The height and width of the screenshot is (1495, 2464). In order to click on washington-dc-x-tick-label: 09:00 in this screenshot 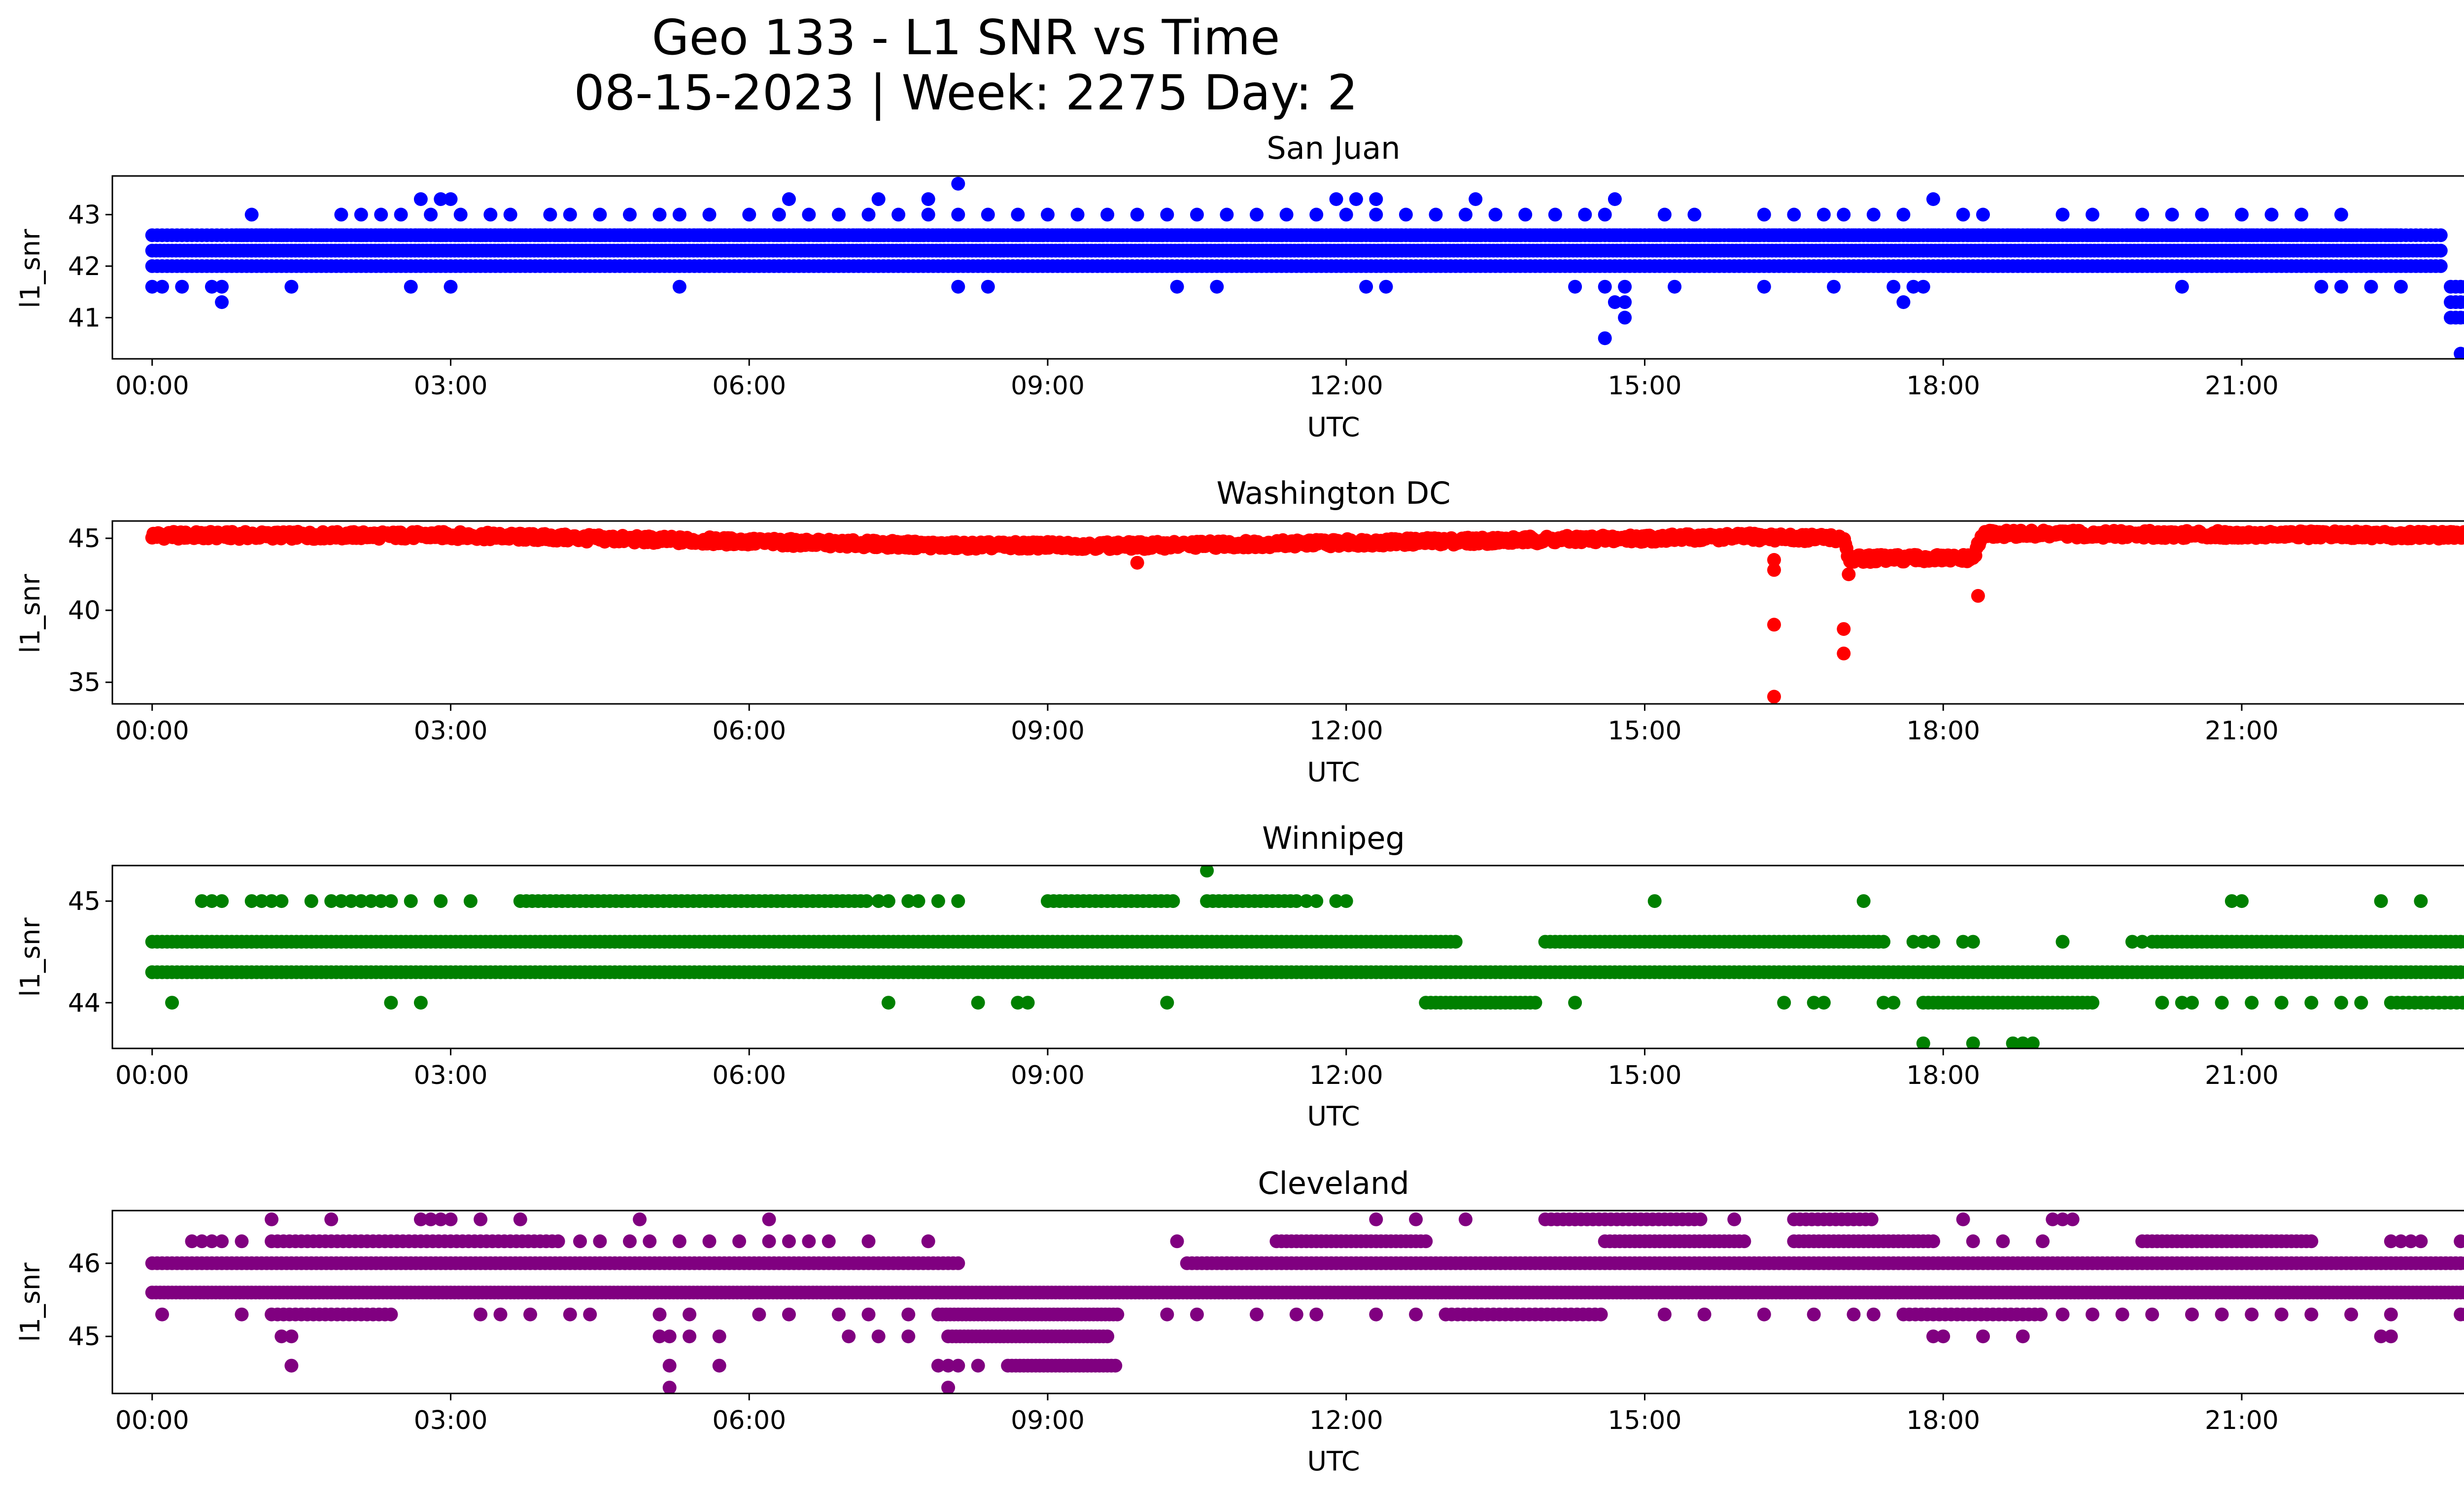, I will do `click(1048, 731)`.